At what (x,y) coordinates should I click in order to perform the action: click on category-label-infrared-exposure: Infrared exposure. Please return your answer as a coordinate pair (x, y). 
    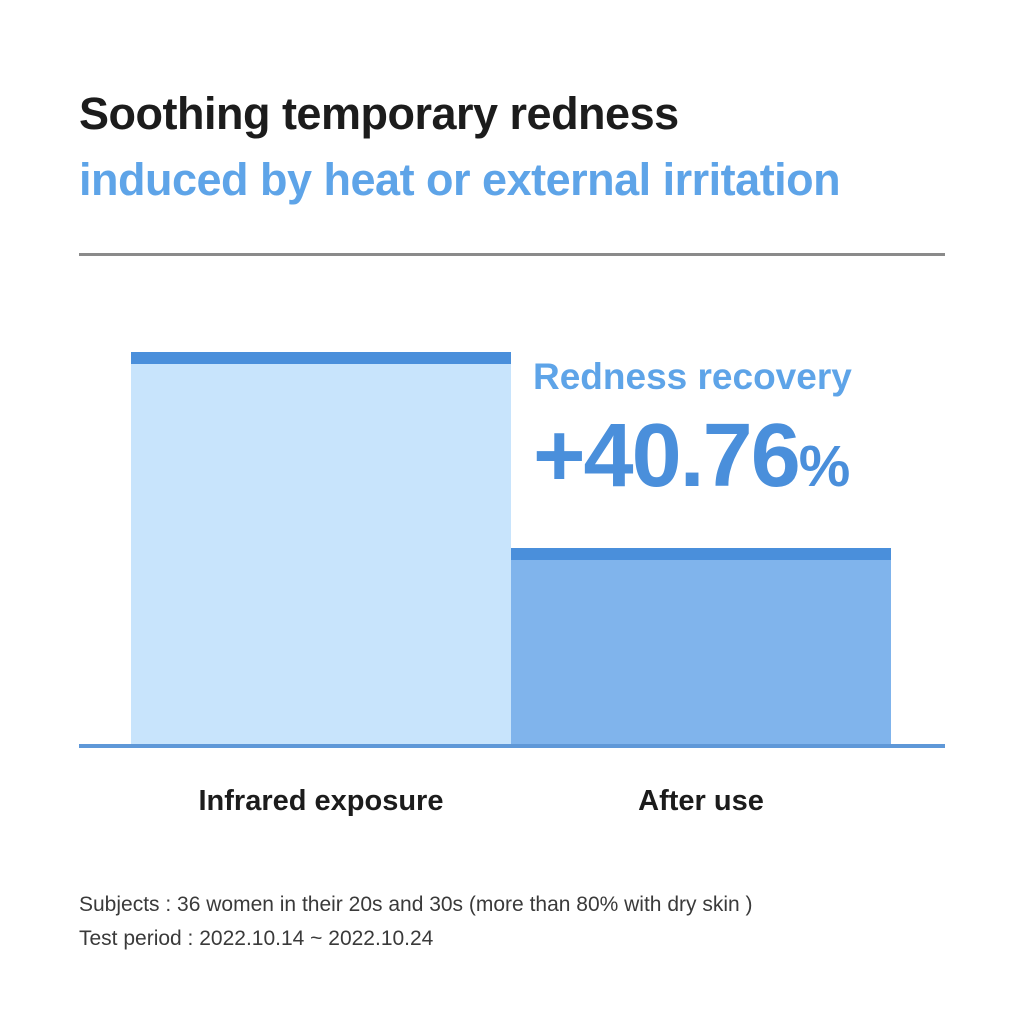
    Looking at the image, I should click on (321, 801).